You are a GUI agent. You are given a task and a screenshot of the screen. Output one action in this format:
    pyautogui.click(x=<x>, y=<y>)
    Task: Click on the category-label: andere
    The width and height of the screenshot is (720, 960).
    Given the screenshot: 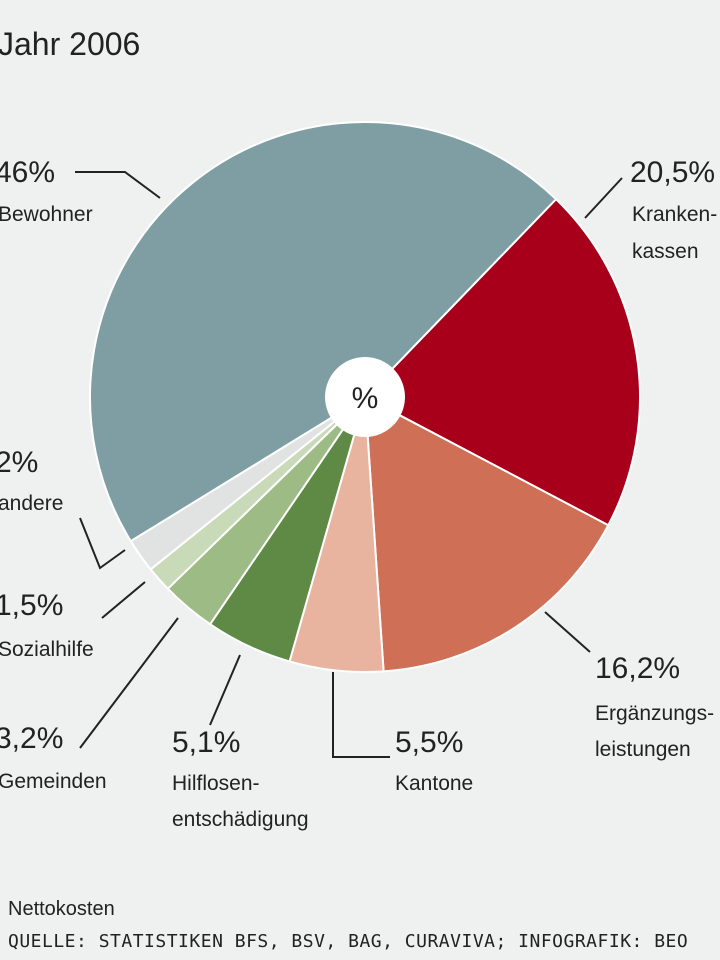 What is the action you would take?
    pyautogui.click(x=31, y=503)
    